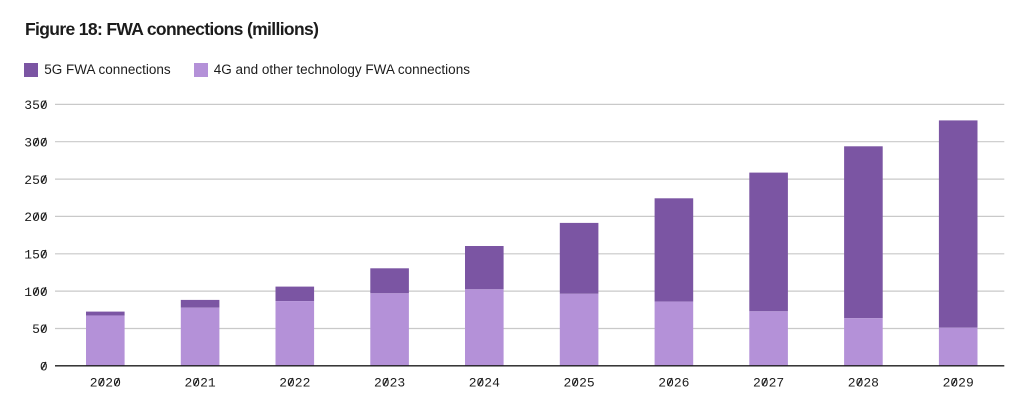 This screenshot has height=420, width=1024. Describe the element at coordinates (35, 255) in the screenshot. I see `svg-text: 150` at that location.